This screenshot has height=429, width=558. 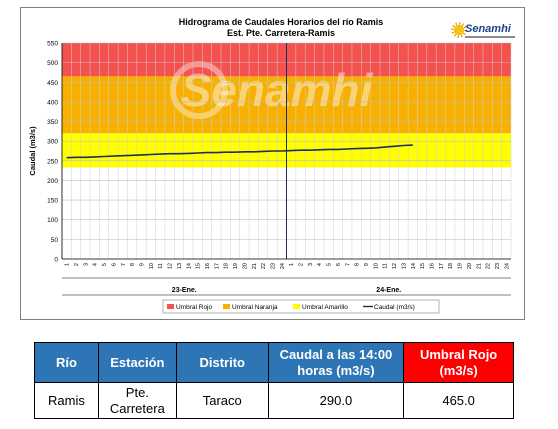 I want to click on y-tick-label: 300, so click(x=52, y=142).